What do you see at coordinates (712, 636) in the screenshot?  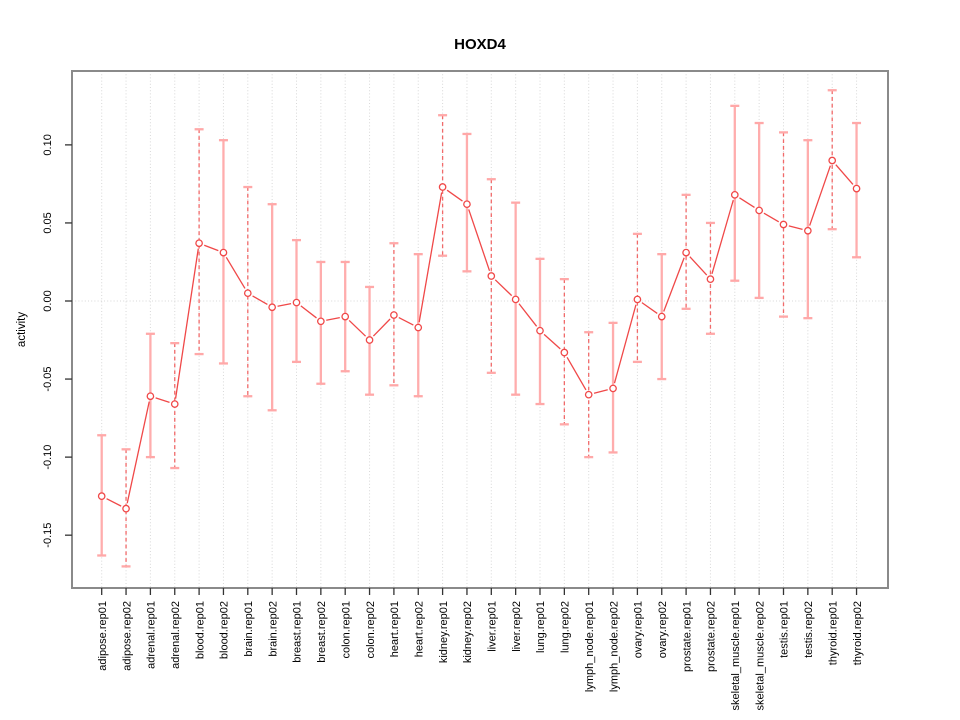 I see `x-tick-label: prostate.rep02` at bounding box center [712, 636].